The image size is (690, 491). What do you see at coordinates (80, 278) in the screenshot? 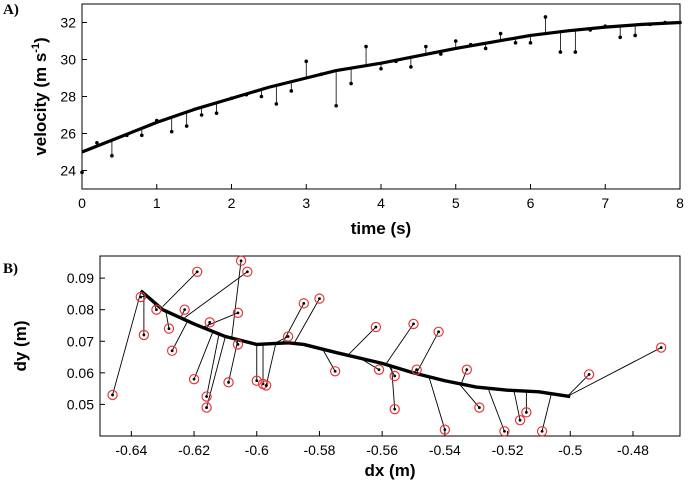
I see `b-y-tick-label: 0.09` at bounding box center [80, 278].